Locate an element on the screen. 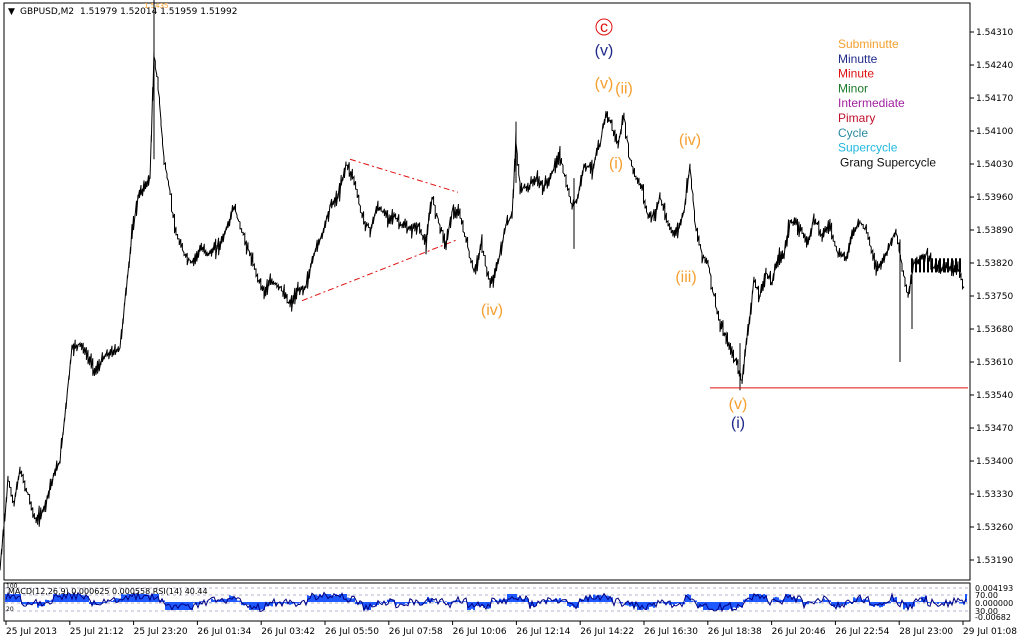 Image resolution: width=1024 pixels, height=644 pixels. price-tick-label: 1.53610 is located at coordinates (994, 363).